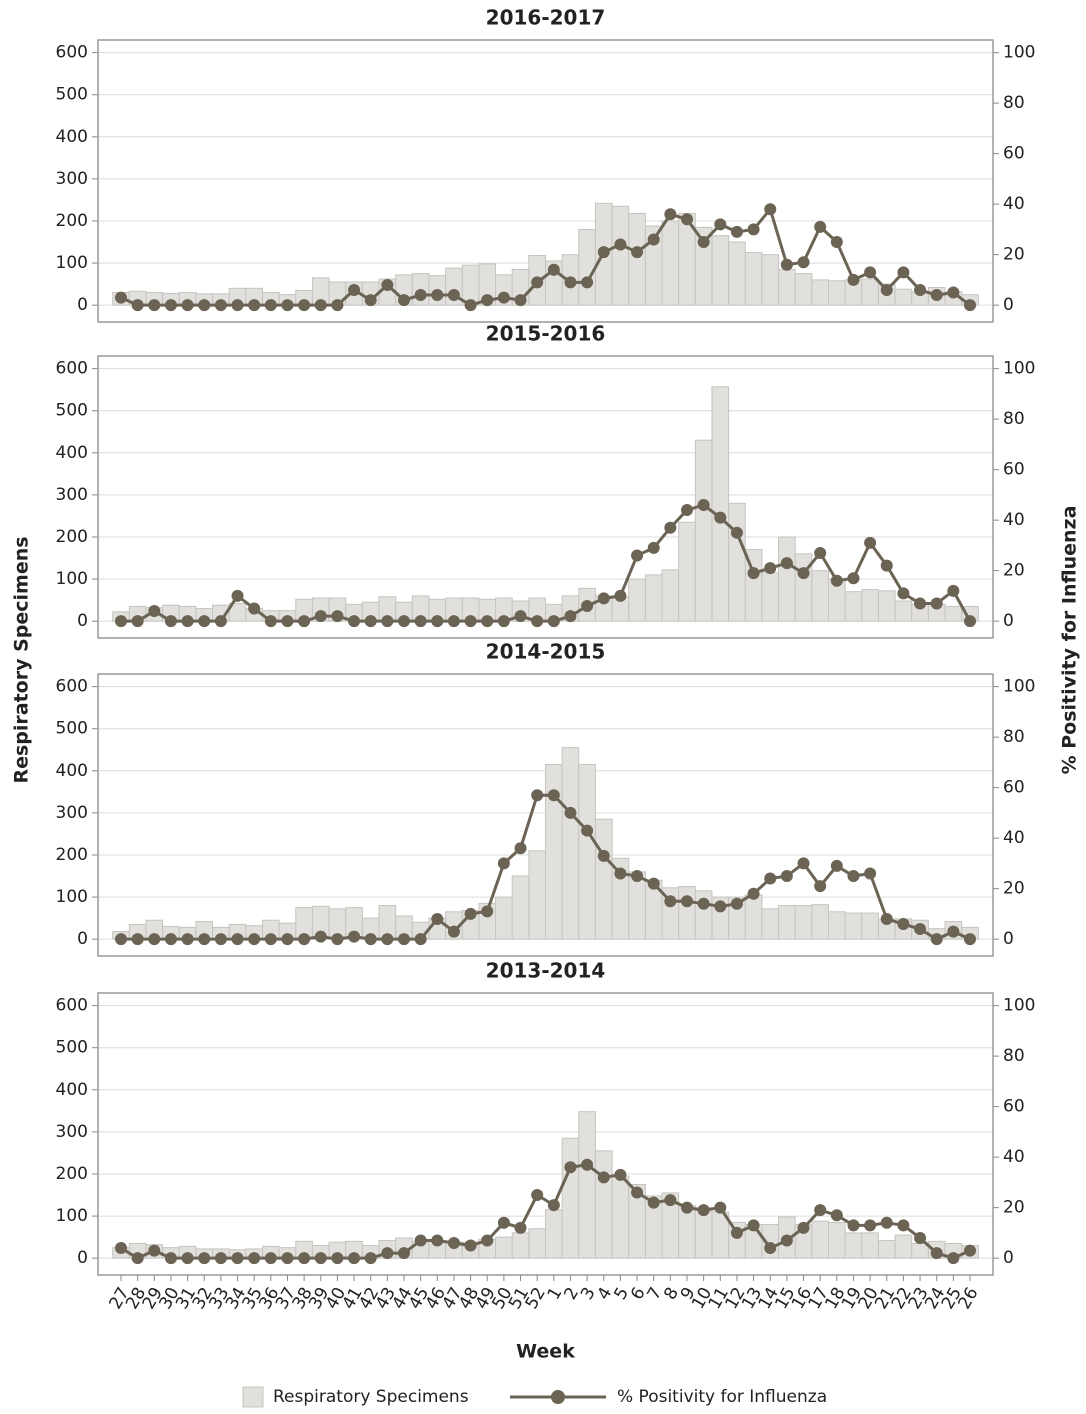 The image size is (1086, 1414). I want to click on panel-title: 2016-2017, so click(546, 18).